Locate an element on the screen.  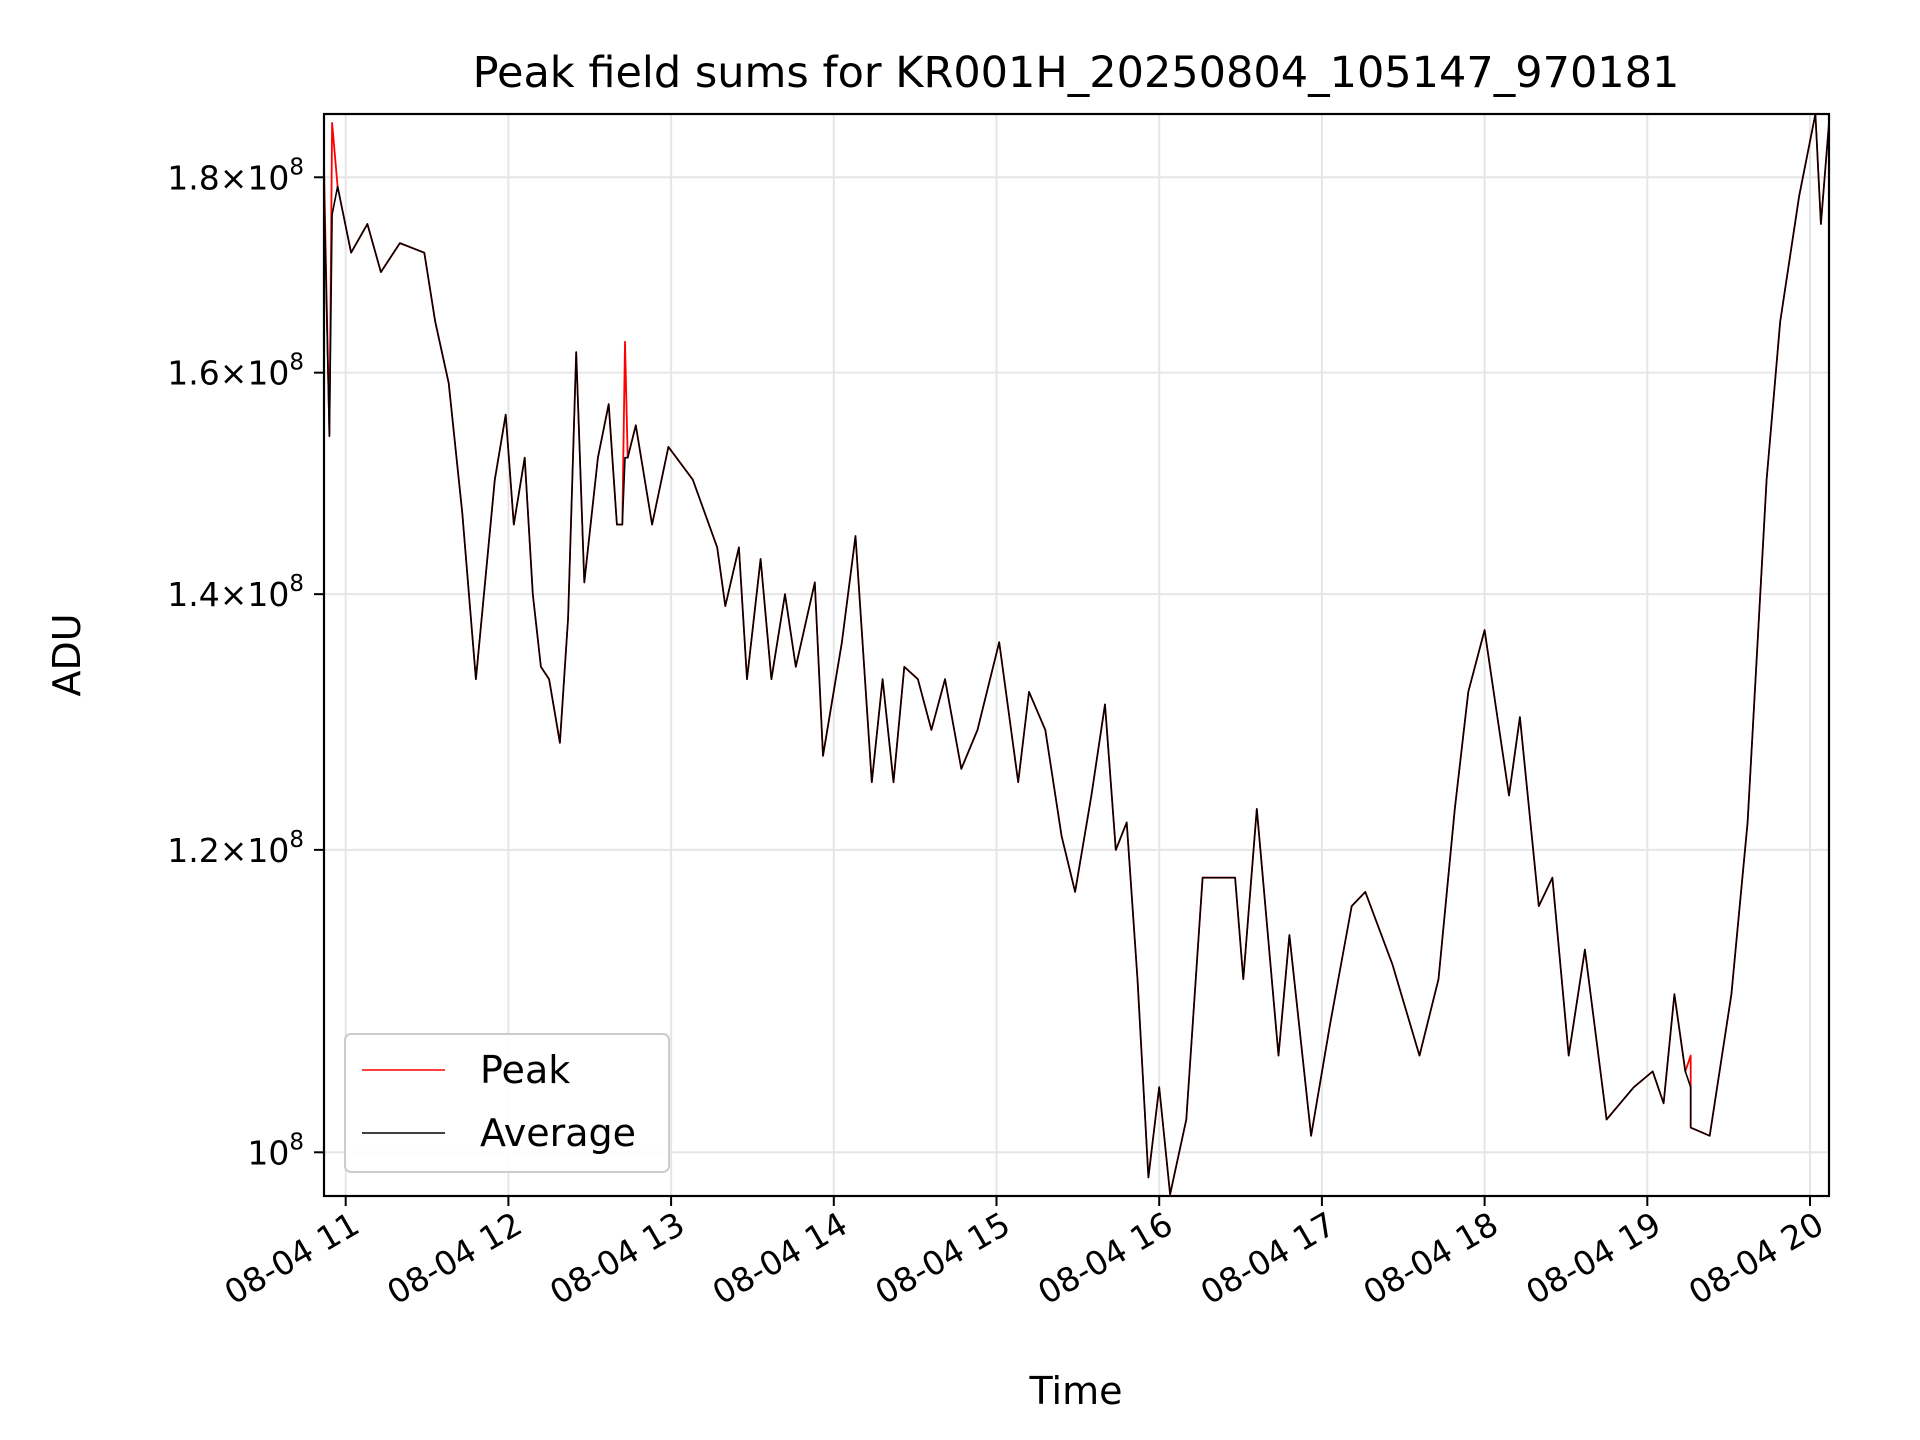
y-tick-label: 1.2×108 is located at coordinates (235, 848).